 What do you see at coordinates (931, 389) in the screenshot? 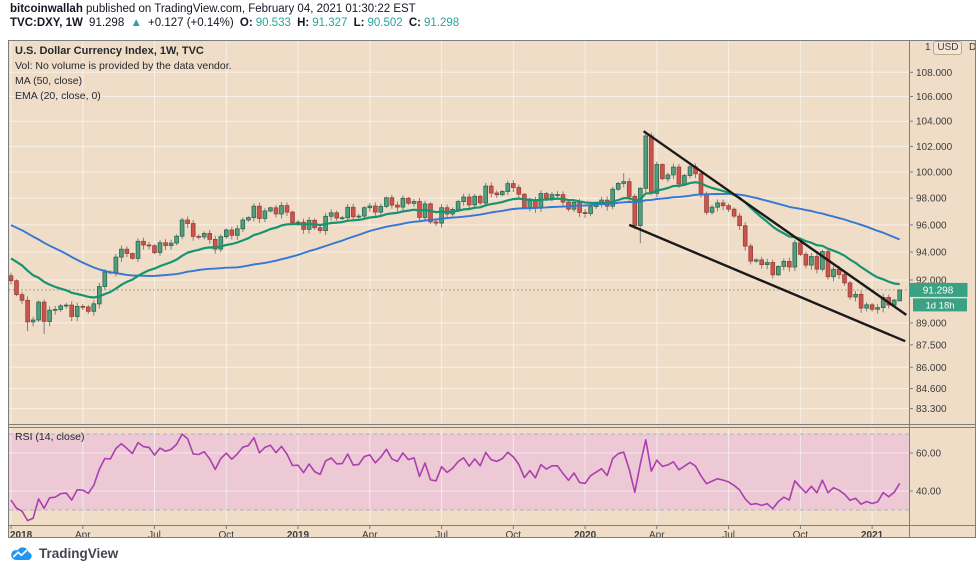
I see `svg-text: 84.600` at bounding box center [931, 389].